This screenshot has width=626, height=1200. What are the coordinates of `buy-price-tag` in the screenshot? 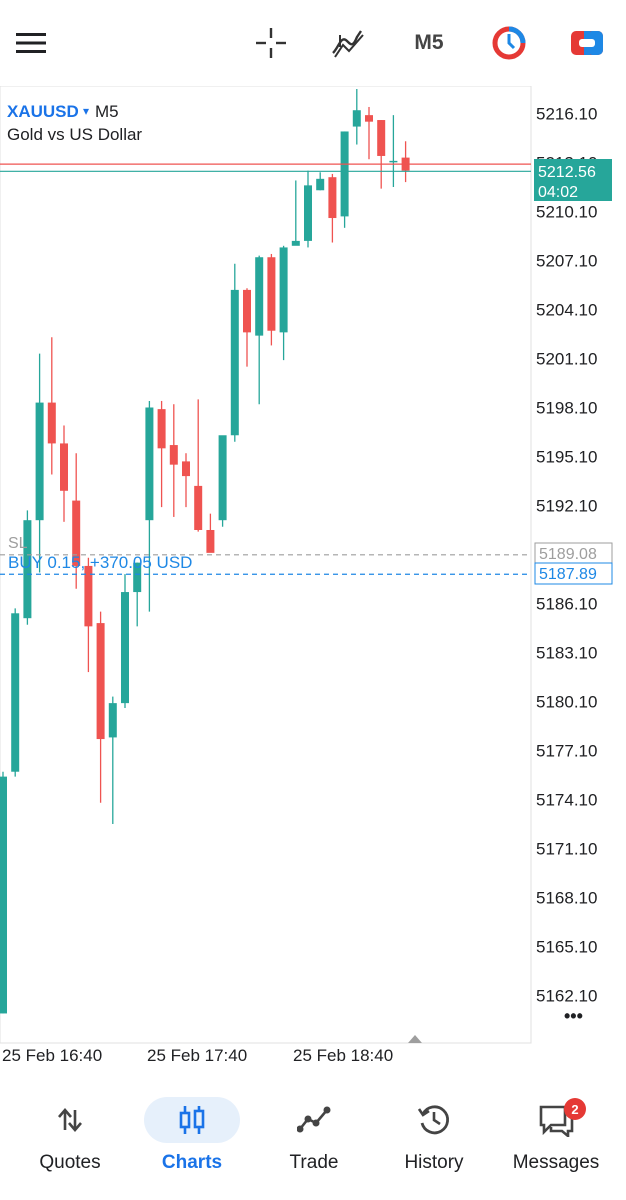 It's located at (573, 573).